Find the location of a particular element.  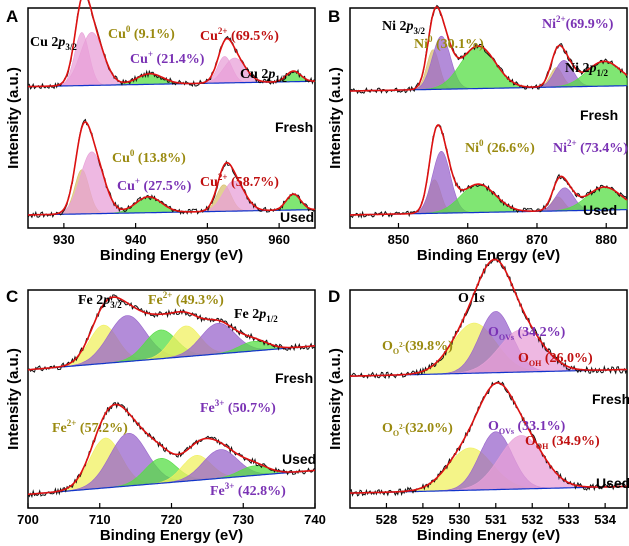

panel-d-fresh-oh: OOH (26.0%) is located at coordinates (555, 359).